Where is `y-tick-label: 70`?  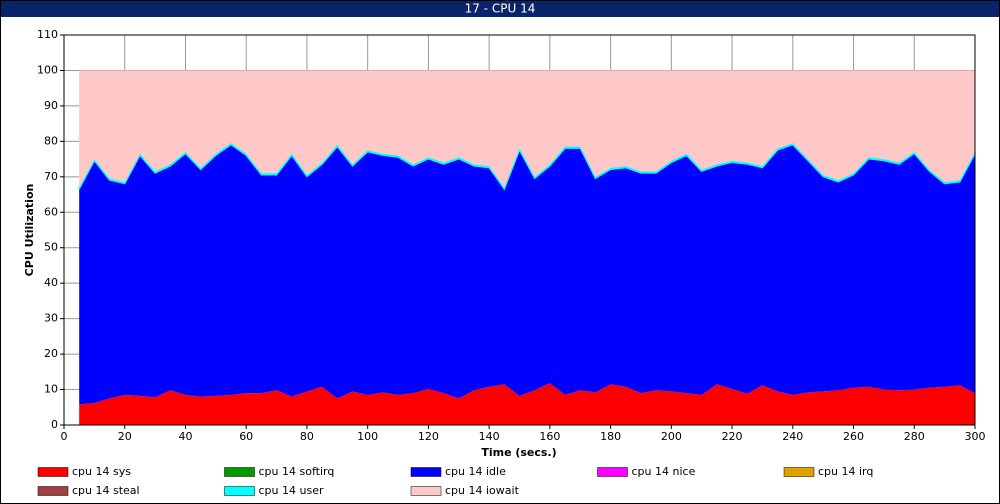 y-tick-label: 70 is located at coordinates (51, 176).